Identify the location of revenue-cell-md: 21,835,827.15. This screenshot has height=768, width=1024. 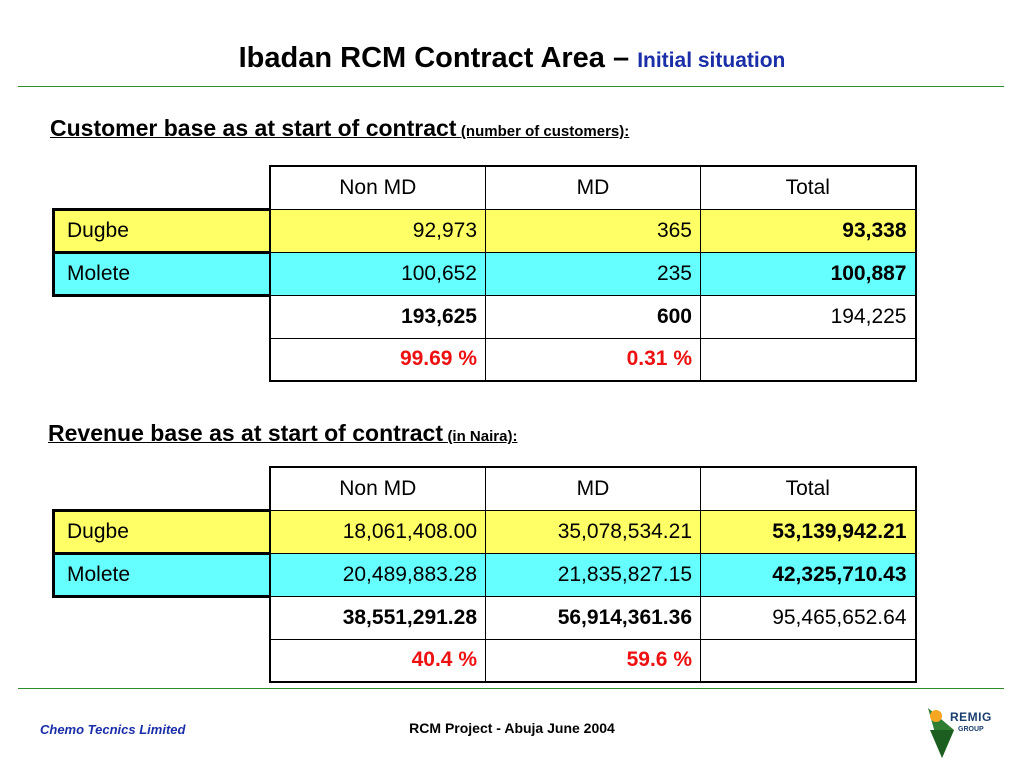
(593, 574).